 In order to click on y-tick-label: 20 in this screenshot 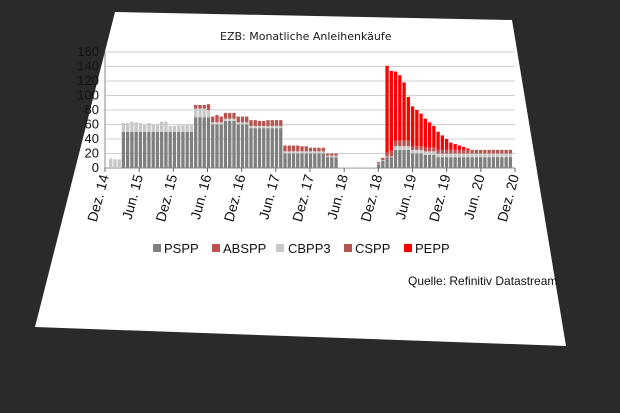, I will do `click(92, 153)`.